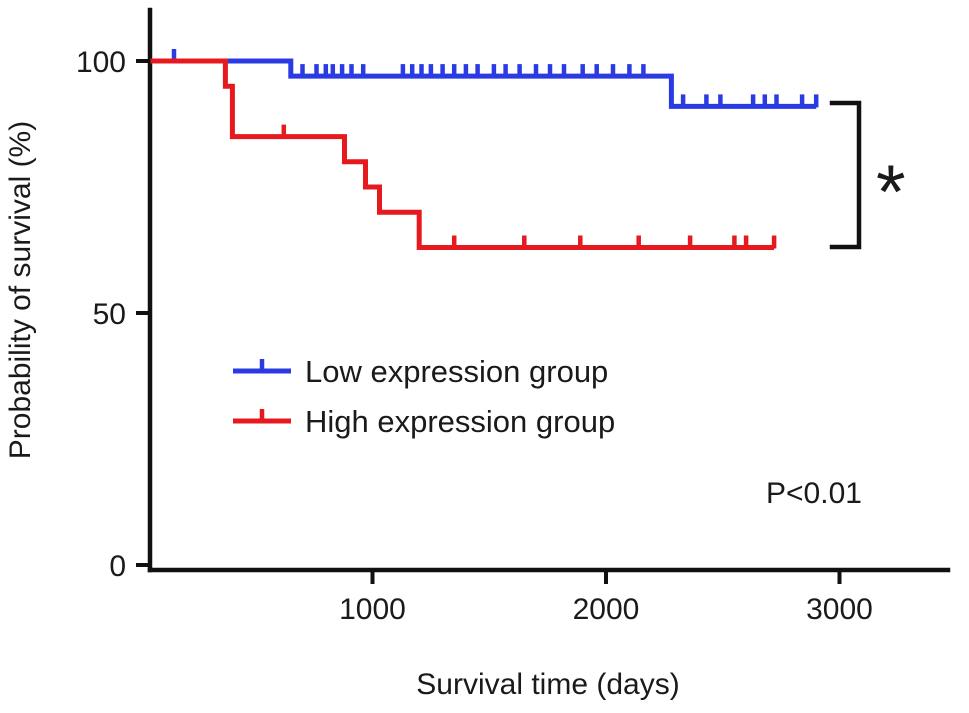 Image resolution: width=969 pixels, height=713 pixels. Describe the element at coordinates (483, 83) in the screenshot. I see `survival-curve` at that location.